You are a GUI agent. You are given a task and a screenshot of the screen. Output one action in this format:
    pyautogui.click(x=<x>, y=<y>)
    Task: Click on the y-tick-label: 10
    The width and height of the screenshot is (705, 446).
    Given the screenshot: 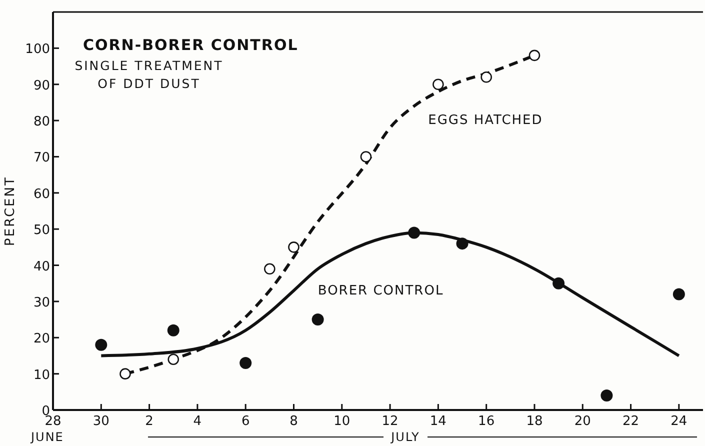 What is the action you would take?
    pyautogui.click(x=41, y=375)
    